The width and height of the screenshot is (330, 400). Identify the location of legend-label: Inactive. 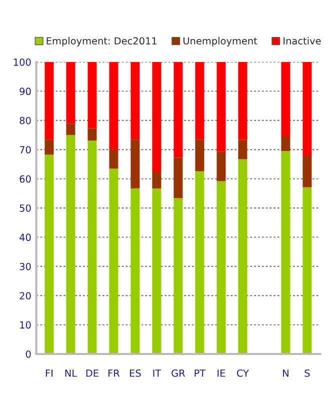
(302, 41).